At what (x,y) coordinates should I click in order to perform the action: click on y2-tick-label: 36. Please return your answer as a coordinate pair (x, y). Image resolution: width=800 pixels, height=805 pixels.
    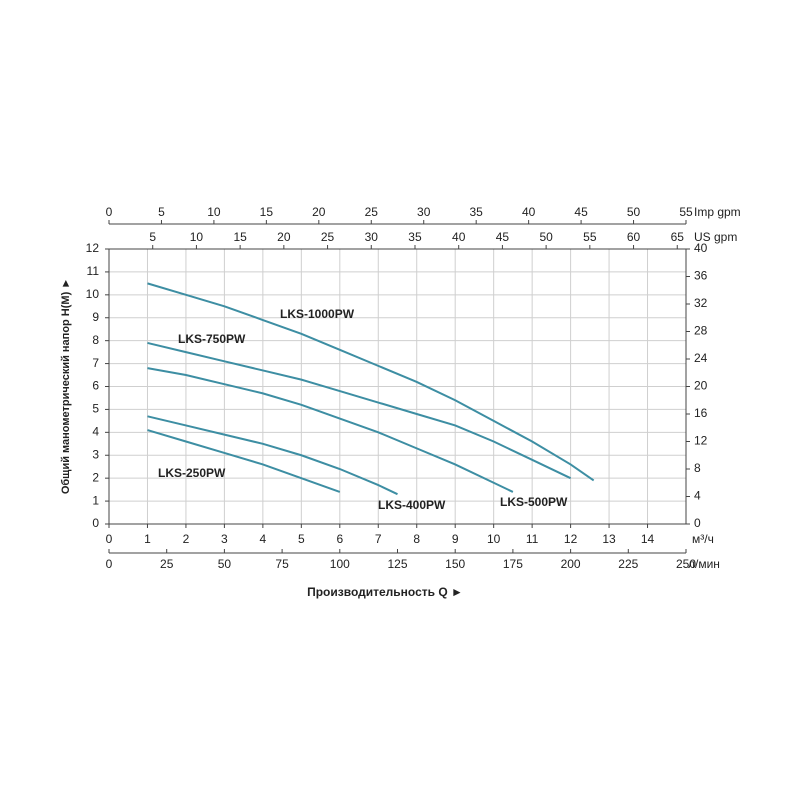
    Looking at the image, I should click on (701, 276).